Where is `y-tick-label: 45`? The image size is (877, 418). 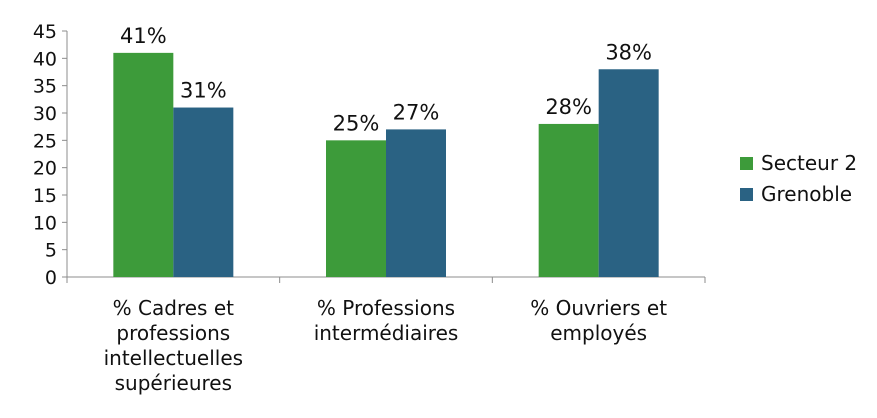
y-tick-label: 45 is located at coordinates (45, 32).